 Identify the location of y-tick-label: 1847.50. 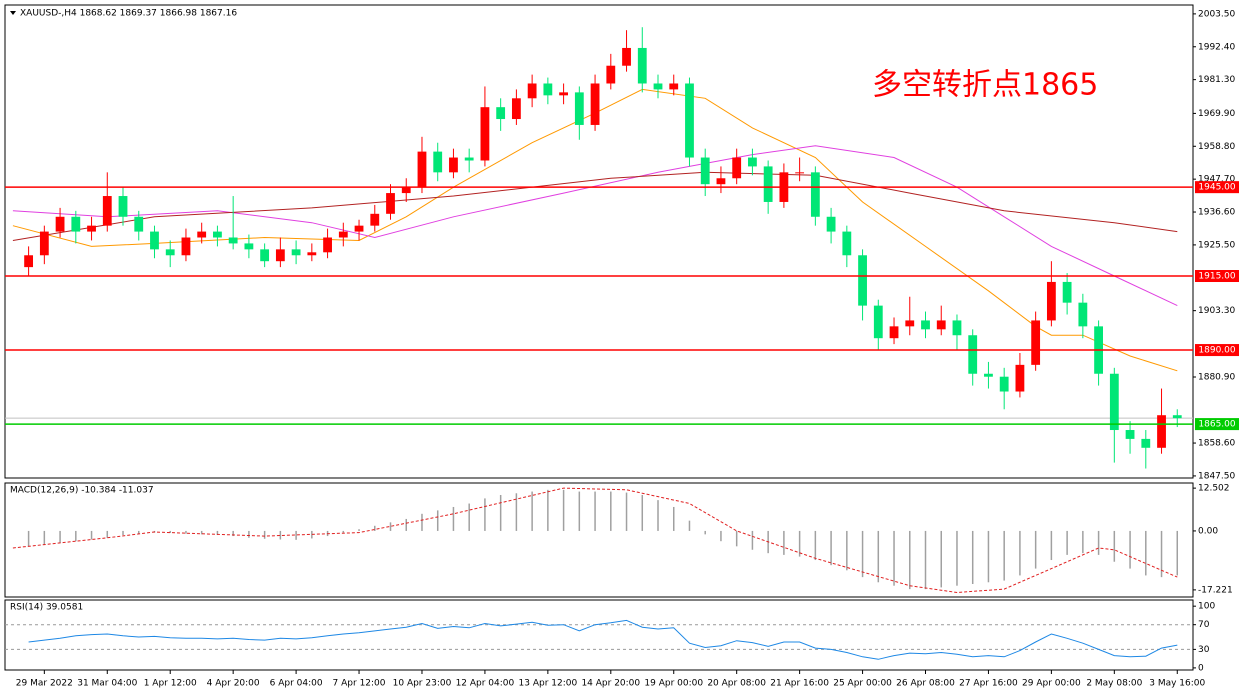
(1216, 476).